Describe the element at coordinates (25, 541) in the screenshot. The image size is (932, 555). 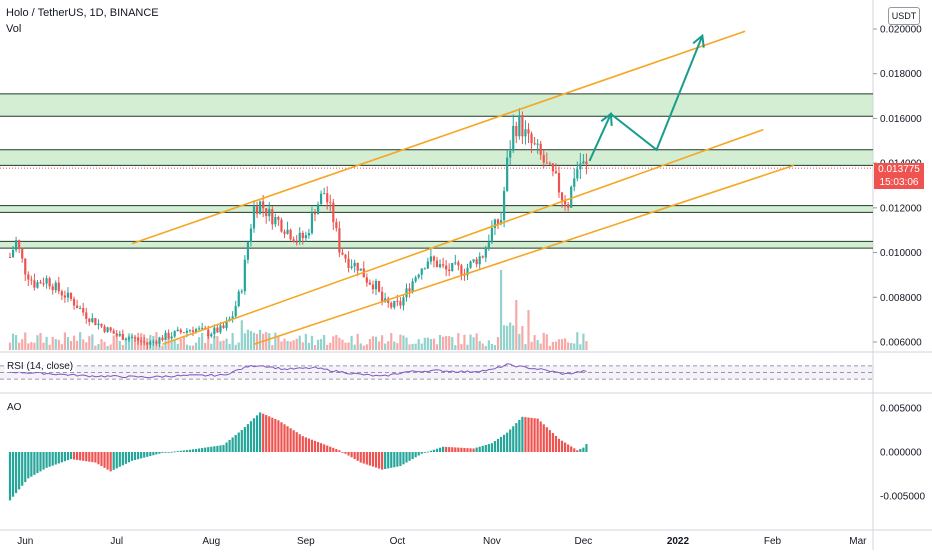
I see `time-tick-label: Jun` at that location.